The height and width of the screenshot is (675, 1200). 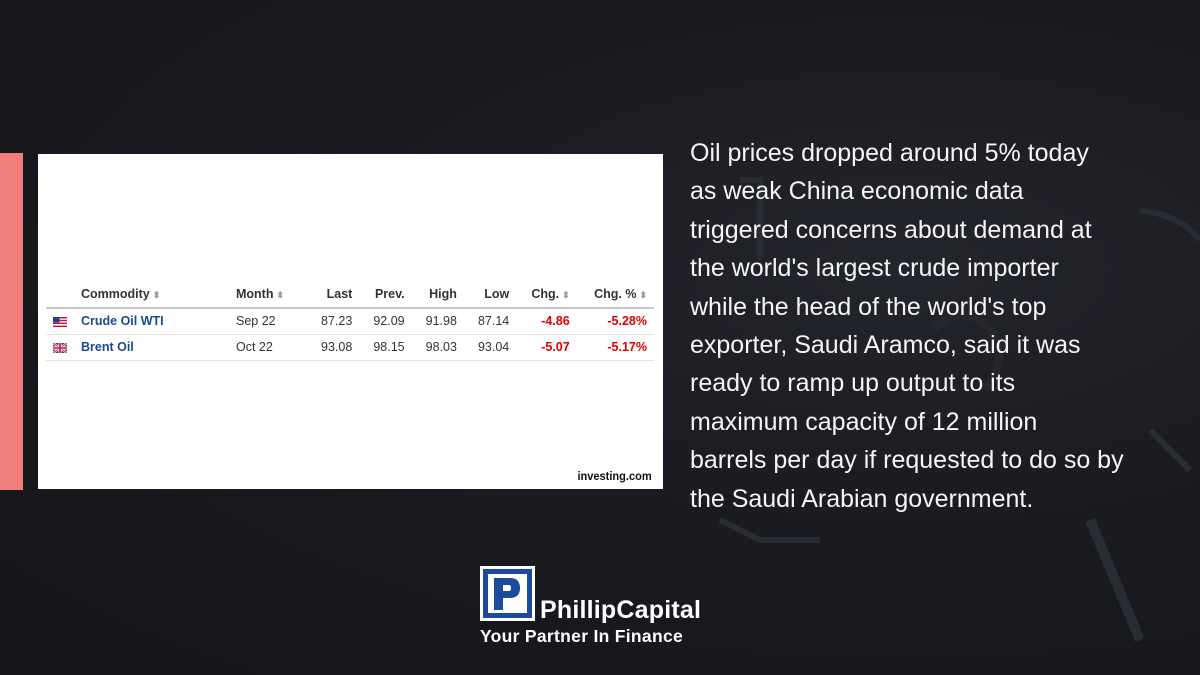 I want to click on p-logo-icon, so click(x=507, y=593).